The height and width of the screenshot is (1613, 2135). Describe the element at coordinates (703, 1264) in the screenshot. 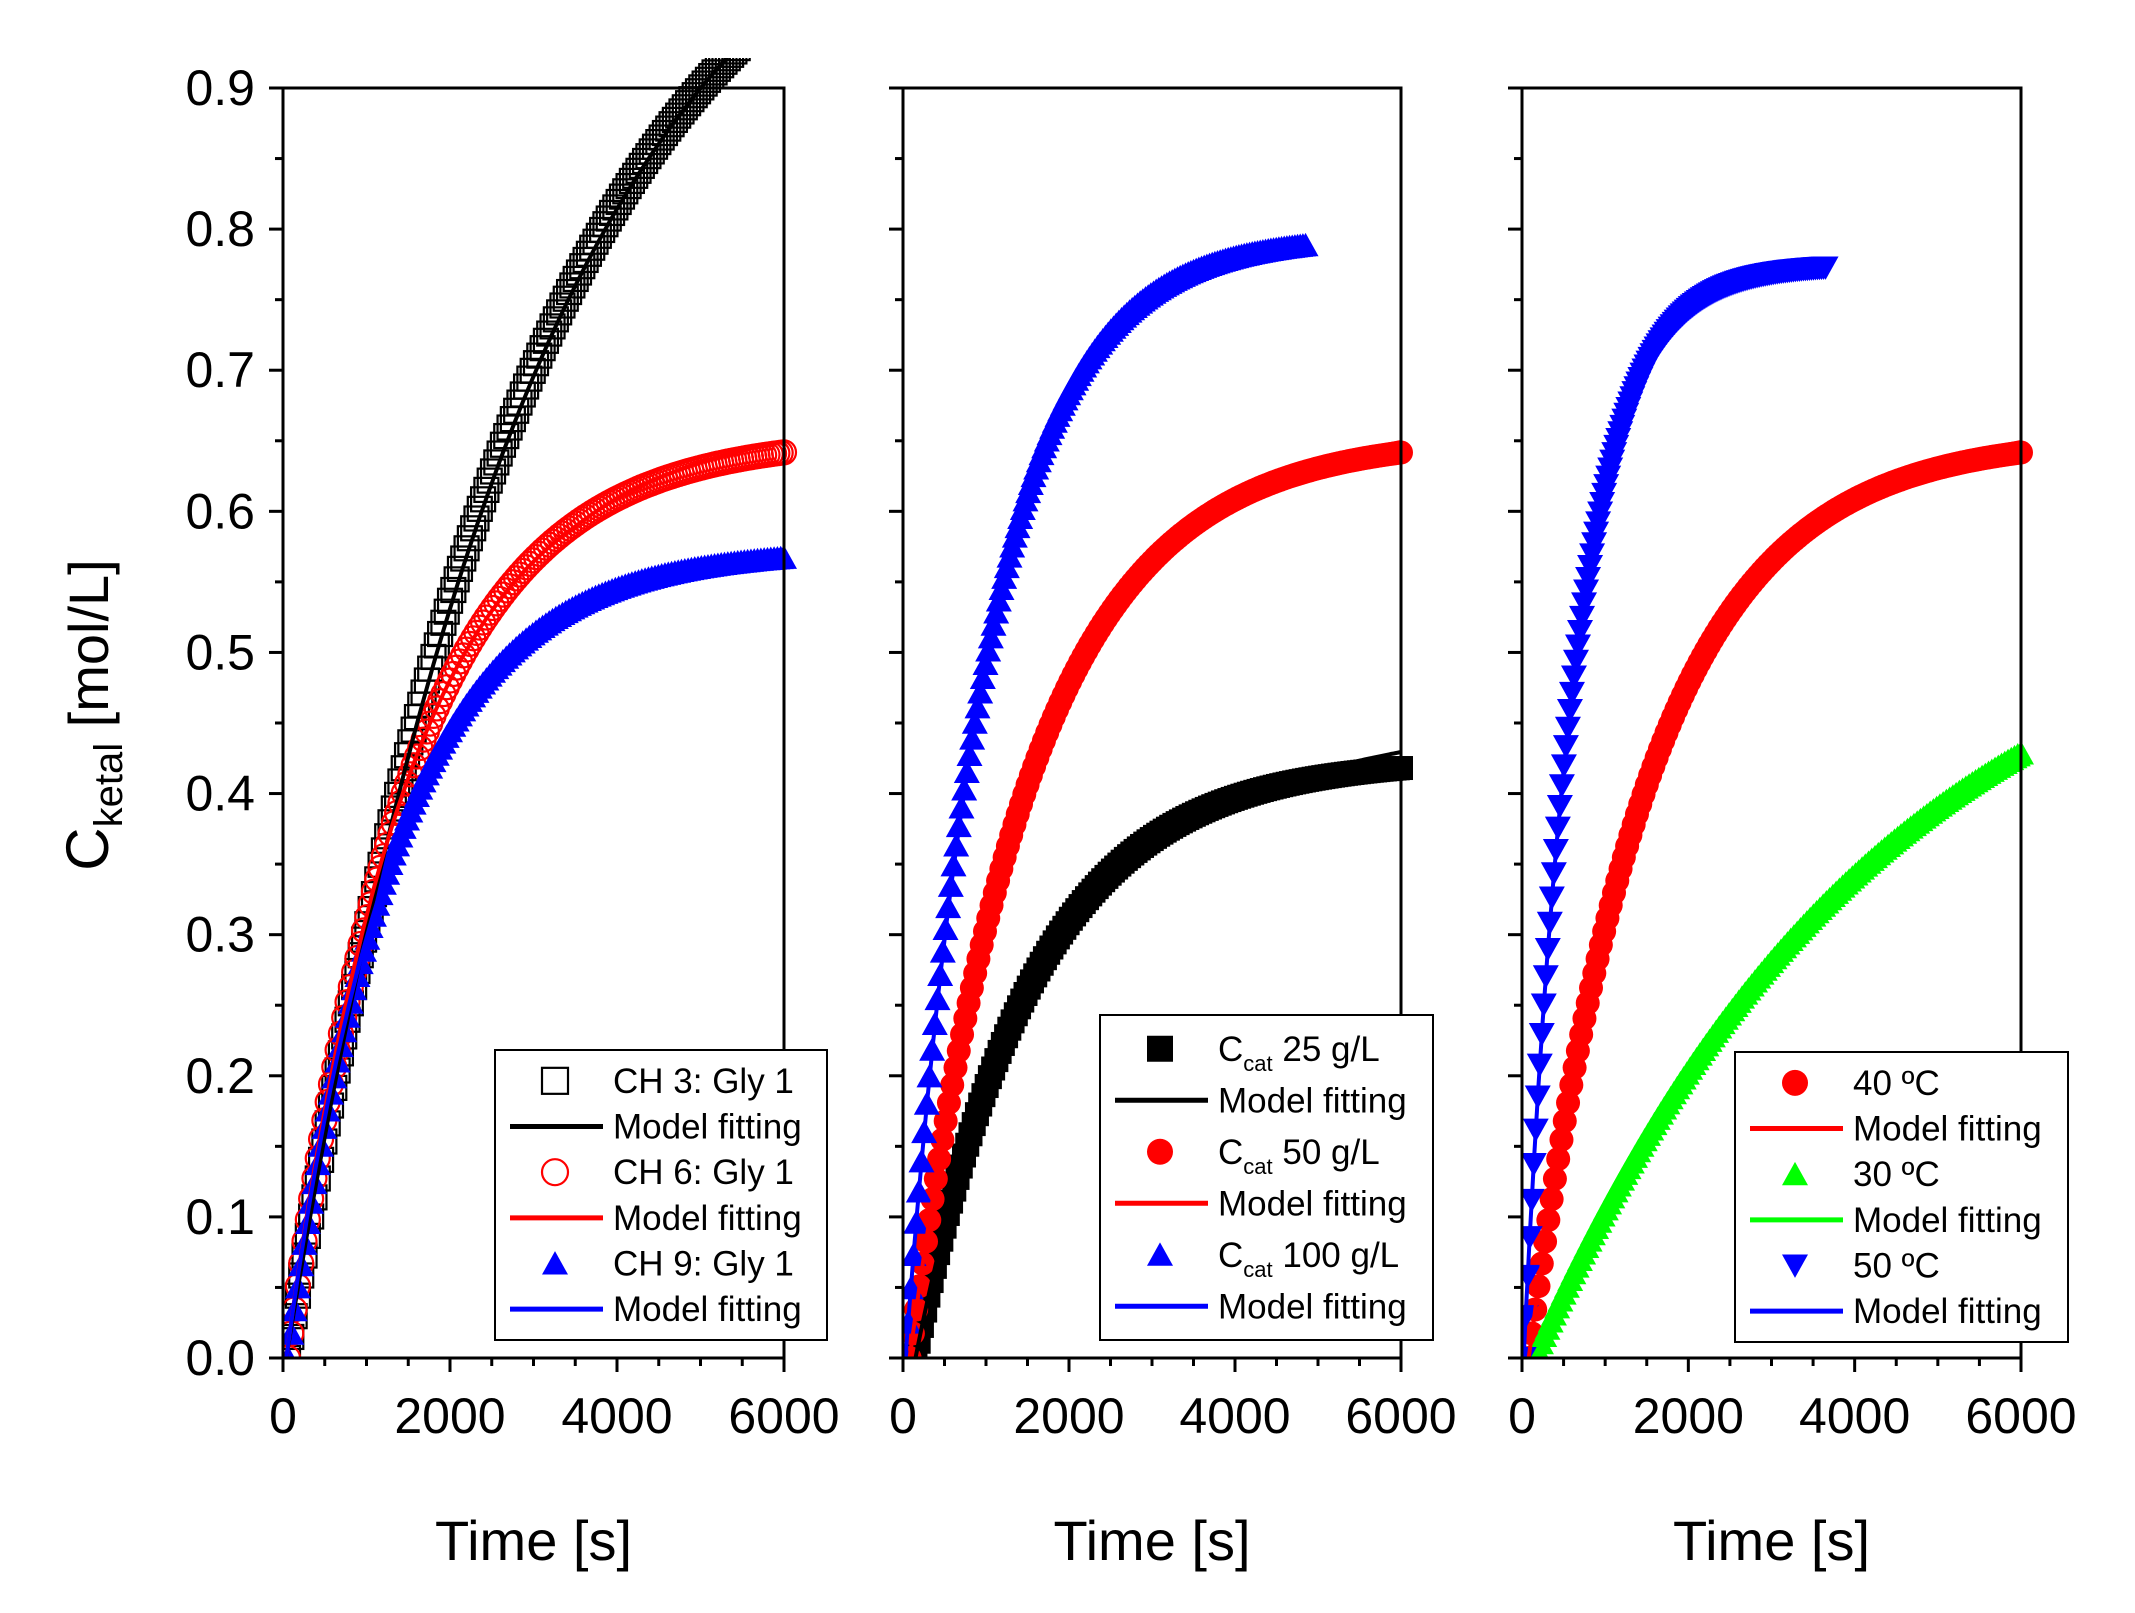

I see `legend-label: CH 9: Gly 1` at that location.